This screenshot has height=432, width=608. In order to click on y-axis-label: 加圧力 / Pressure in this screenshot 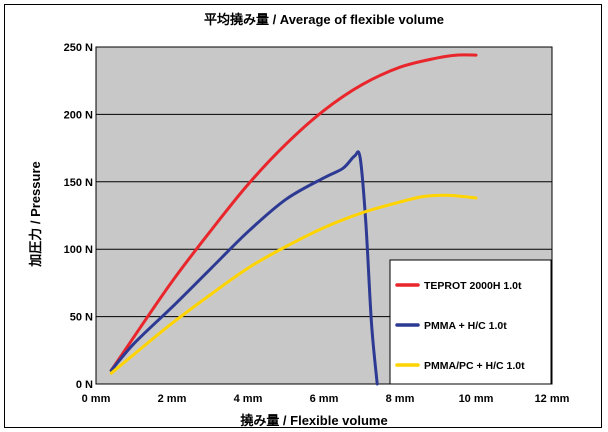, I will do `click(35, 214)`.